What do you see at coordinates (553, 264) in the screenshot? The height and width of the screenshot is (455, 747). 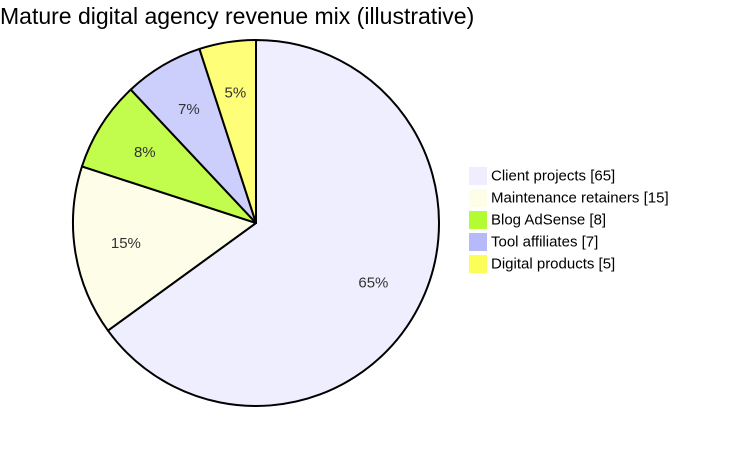 I see `legend-label-digital-products: Digital products [5]` at bounding box center [553, 264].